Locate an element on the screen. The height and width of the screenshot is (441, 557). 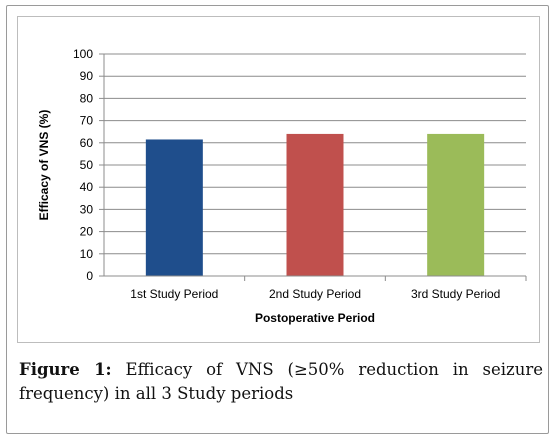
y-tick-label: 30 is located at coordinates (87, 209).